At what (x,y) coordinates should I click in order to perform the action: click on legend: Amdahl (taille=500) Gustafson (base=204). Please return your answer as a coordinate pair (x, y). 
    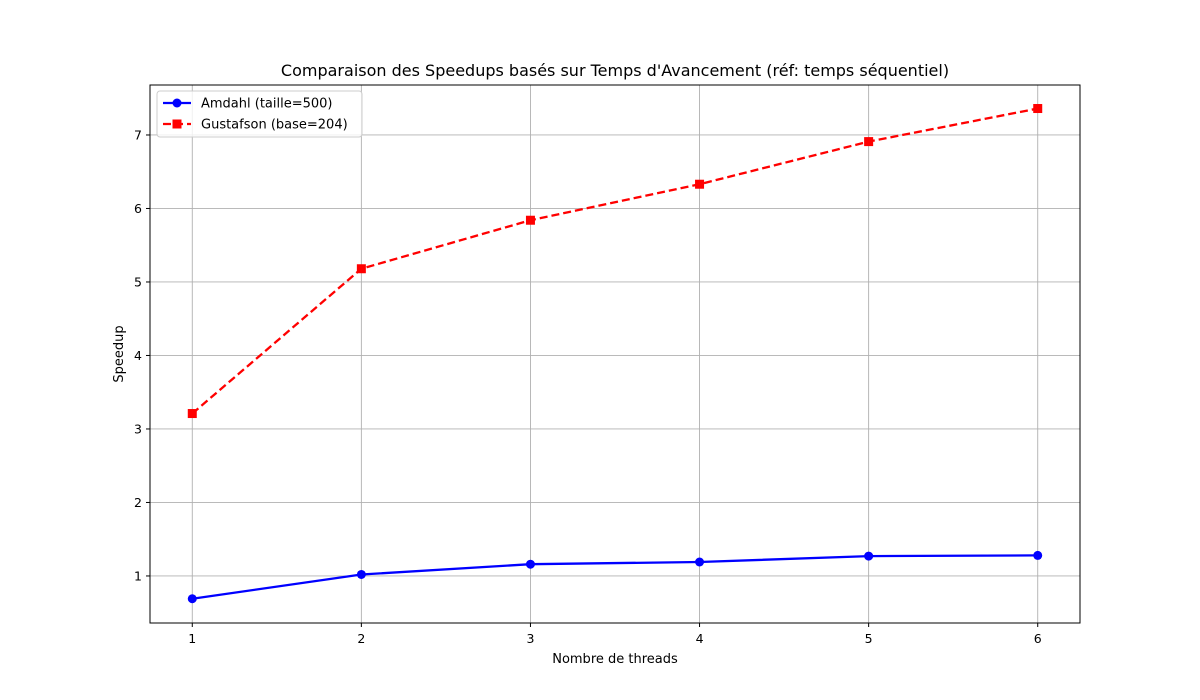
    Looking at the image, I should click on (259, 114).